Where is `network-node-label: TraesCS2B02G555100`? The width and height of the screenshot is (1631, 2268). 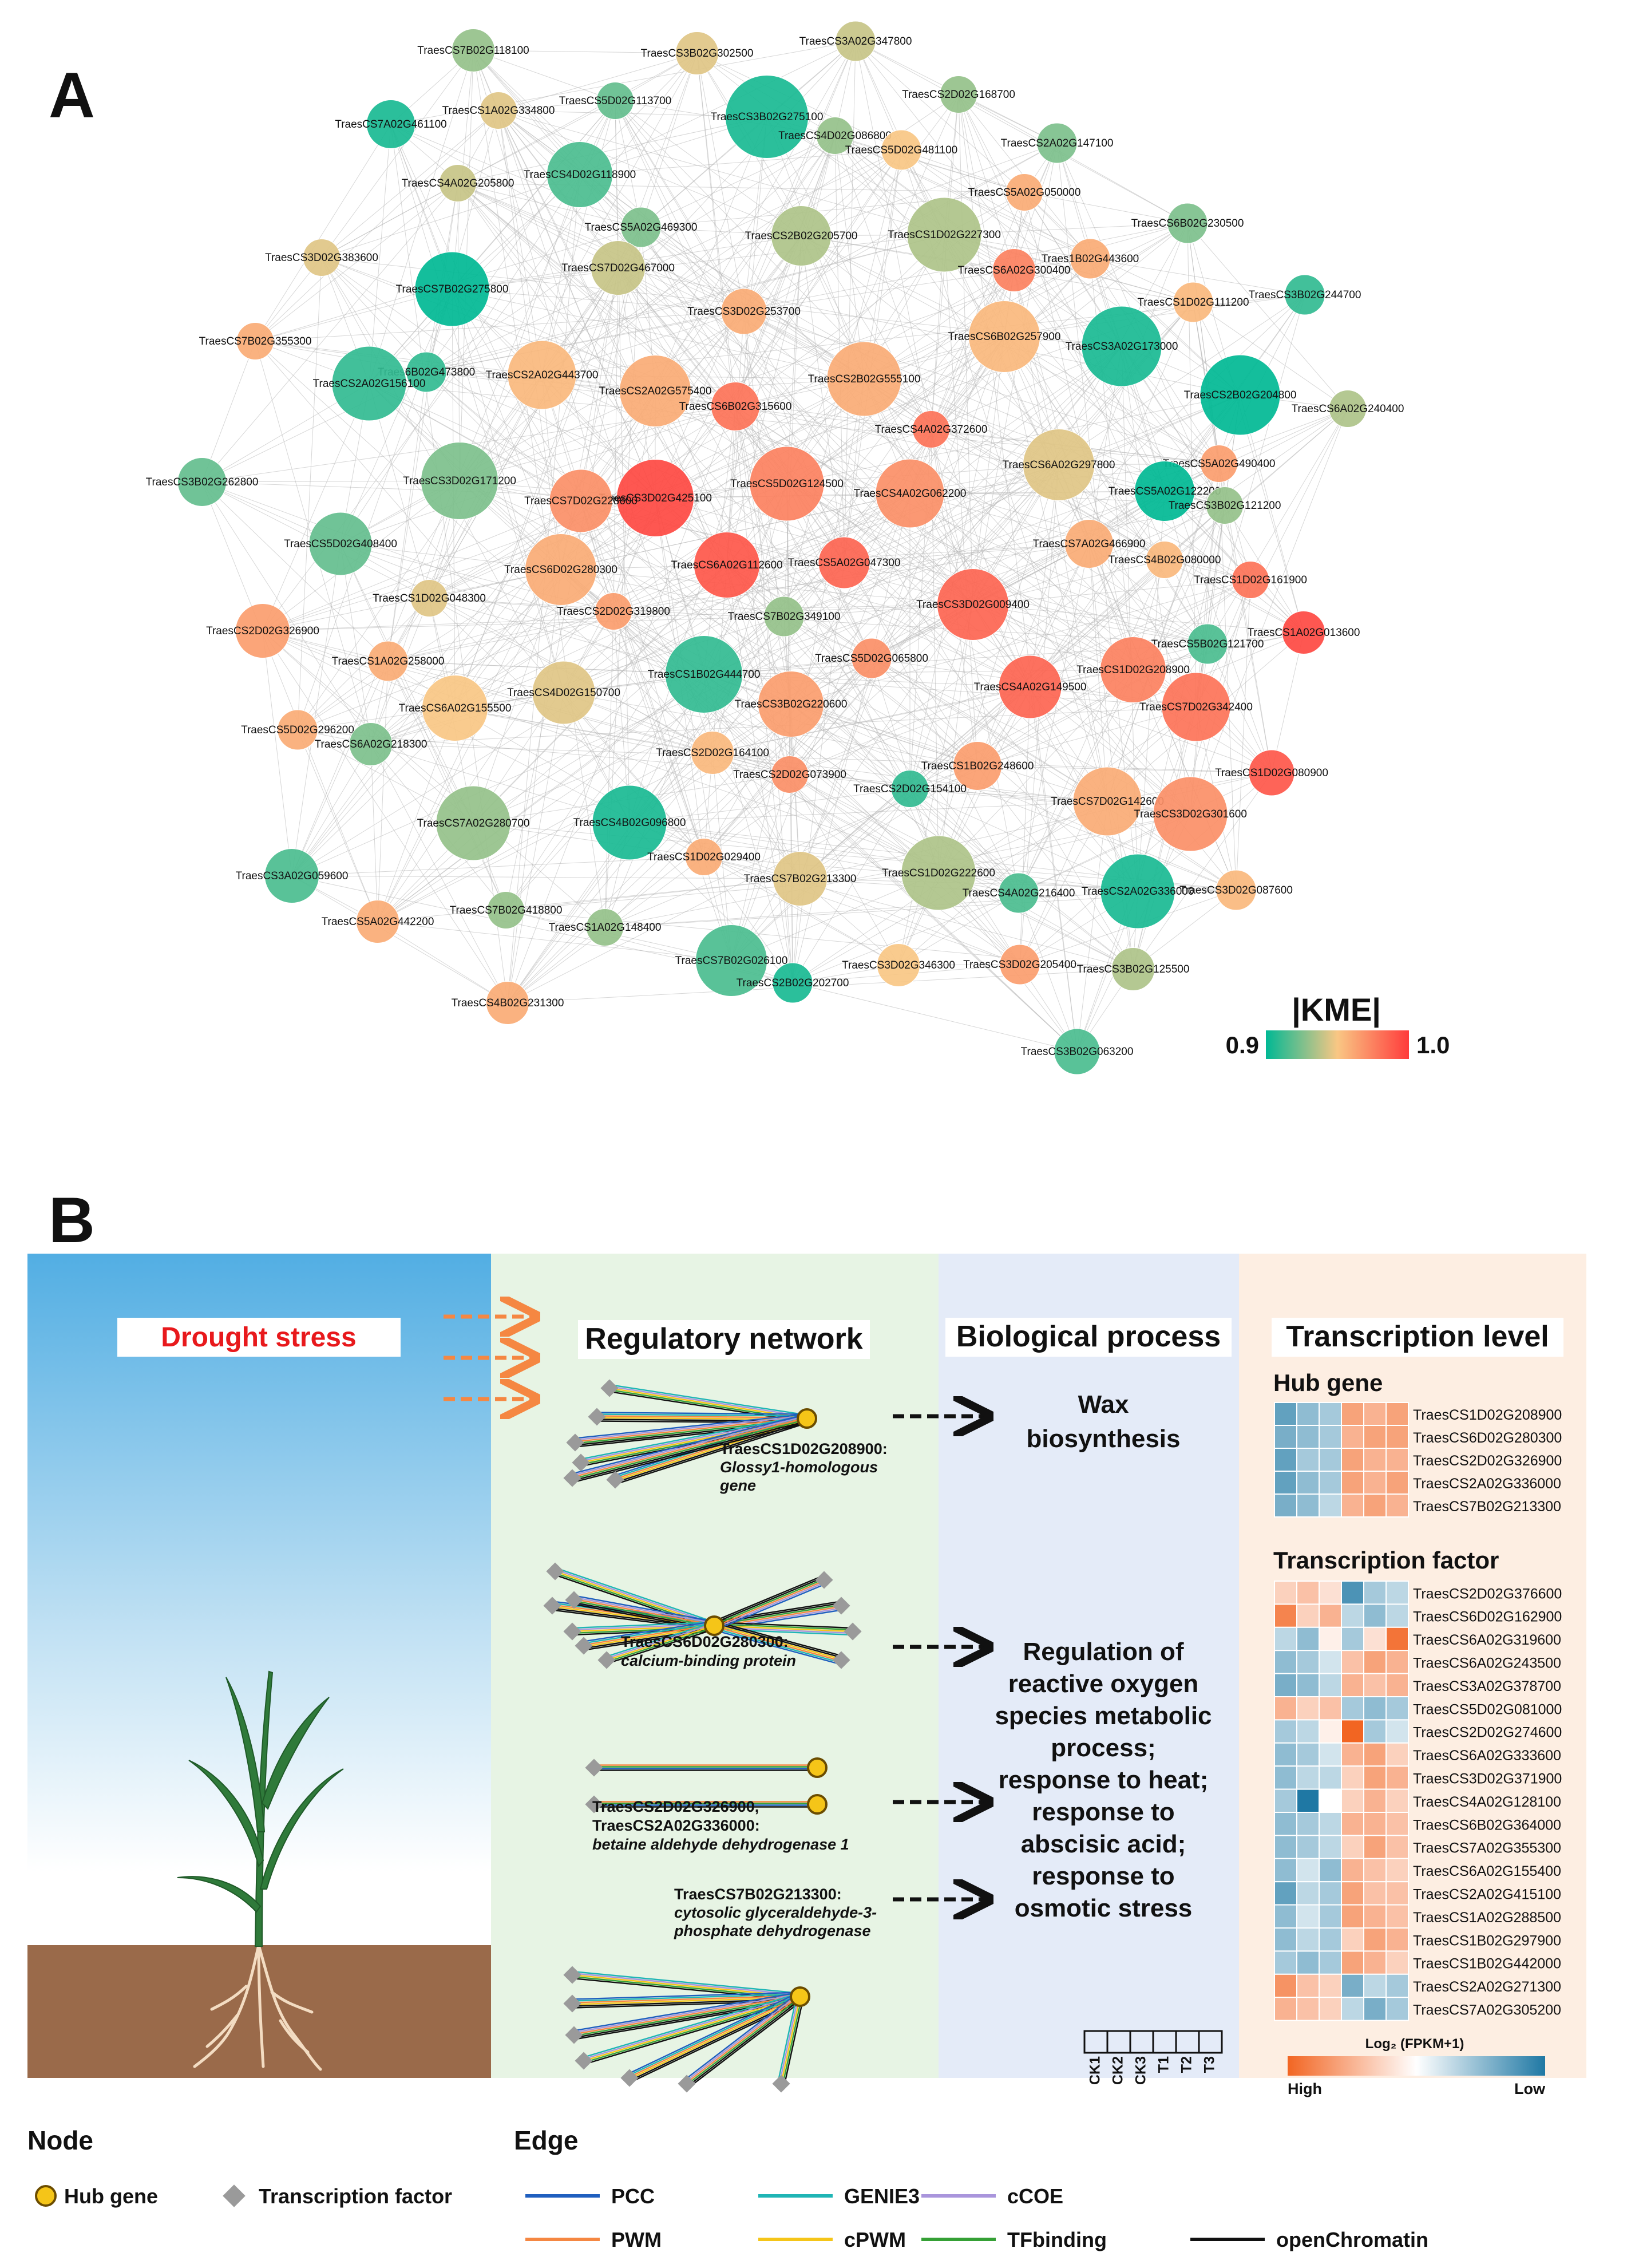 network-node-label: TraesCS2B02G555100 is located at coordinates (864, 379).